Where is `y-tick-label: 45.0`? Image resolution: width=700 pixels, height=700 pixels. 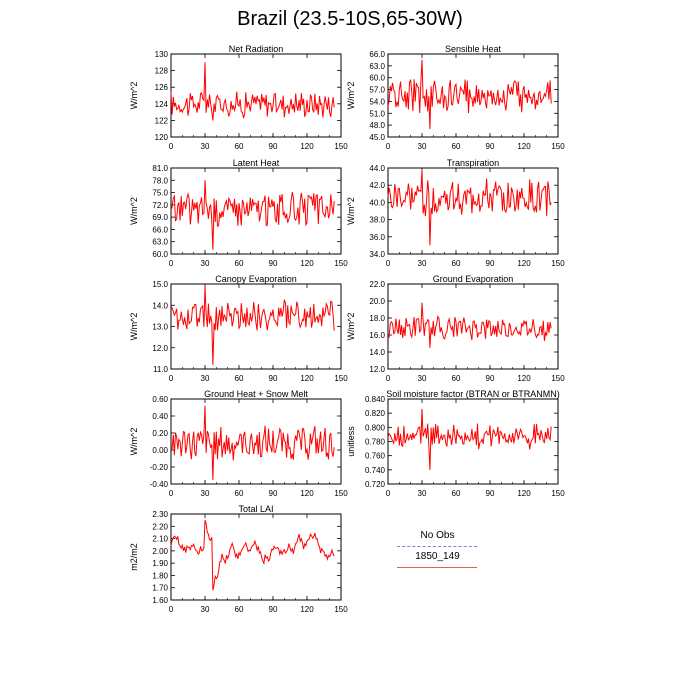 y-tick-label: 45.0 is located at coordinates (377, 137).